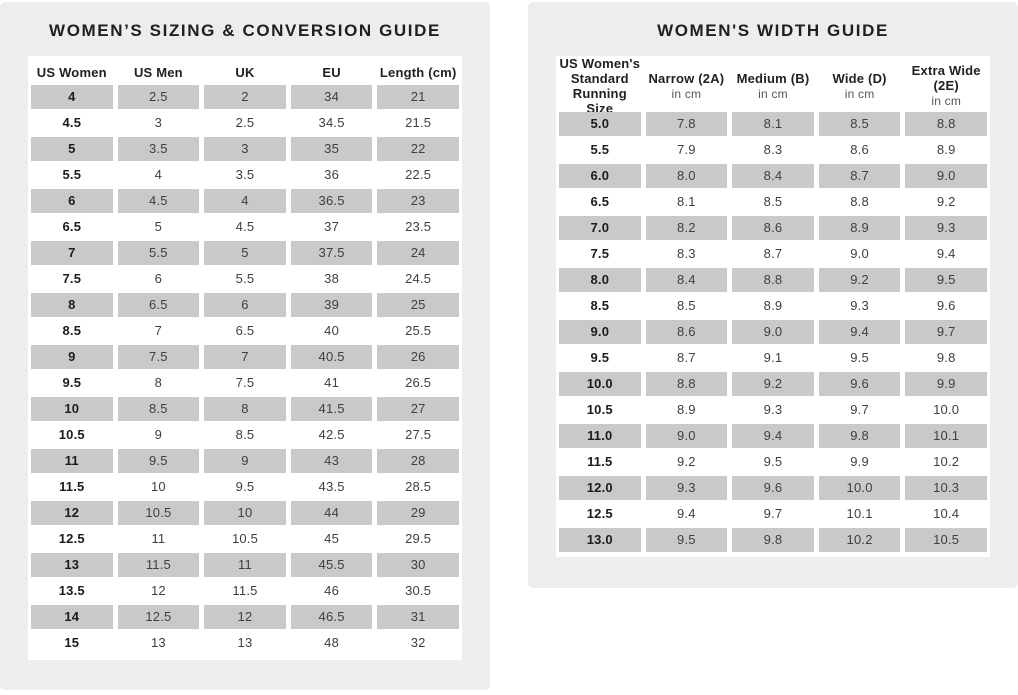  What do you see at coordinates (946, 384) in the screenshot?
I see `table-cell: 9.9` at bounding box center [946, 384].